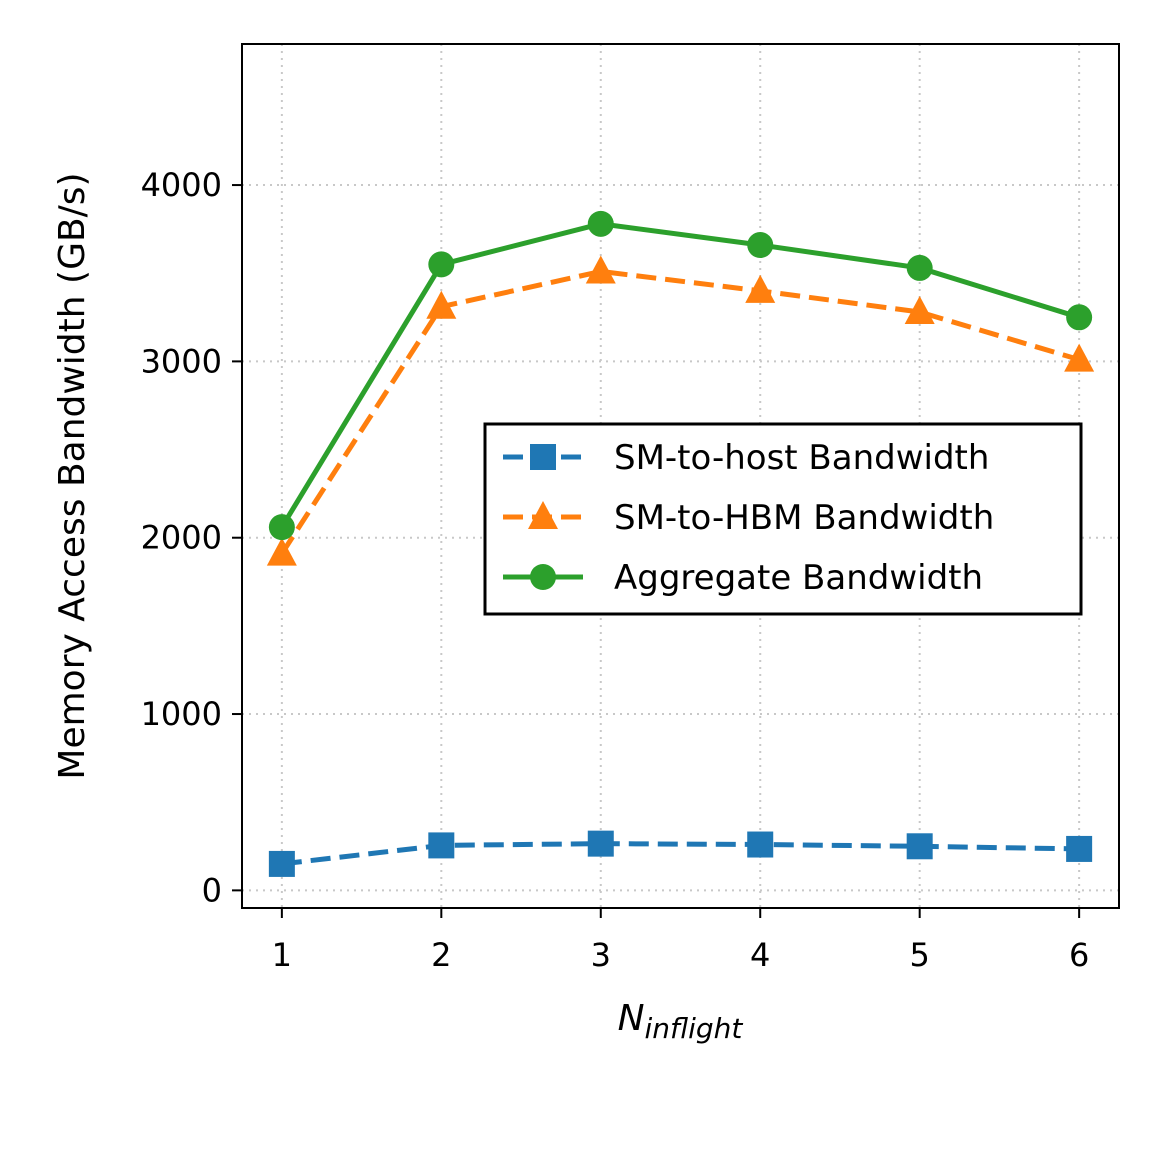 The width and height of the screenshot is (1163, 1163). Describe the element at coordinates (181, 361) in the screenshot. I see `y-tick-label: 3000` at that location.